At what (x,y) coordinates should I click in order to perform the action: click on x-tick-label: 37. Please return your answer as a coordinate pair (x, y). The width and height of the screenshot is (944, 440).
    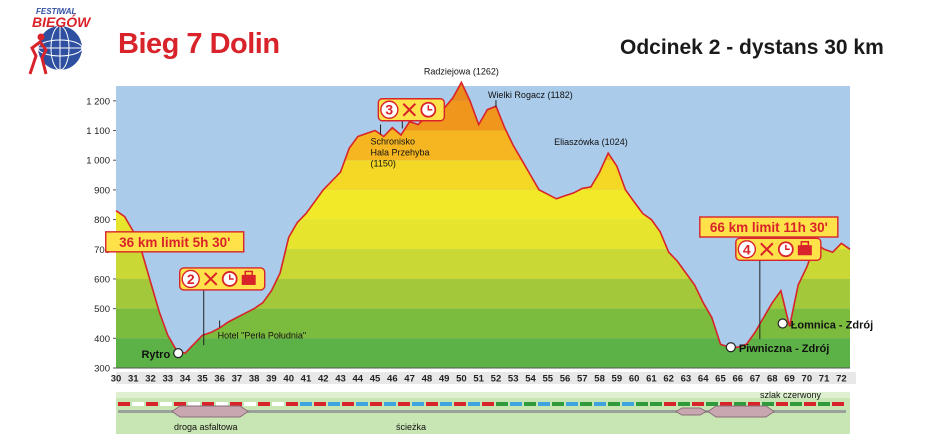
    Looking at the image, I should click on (237, 379).